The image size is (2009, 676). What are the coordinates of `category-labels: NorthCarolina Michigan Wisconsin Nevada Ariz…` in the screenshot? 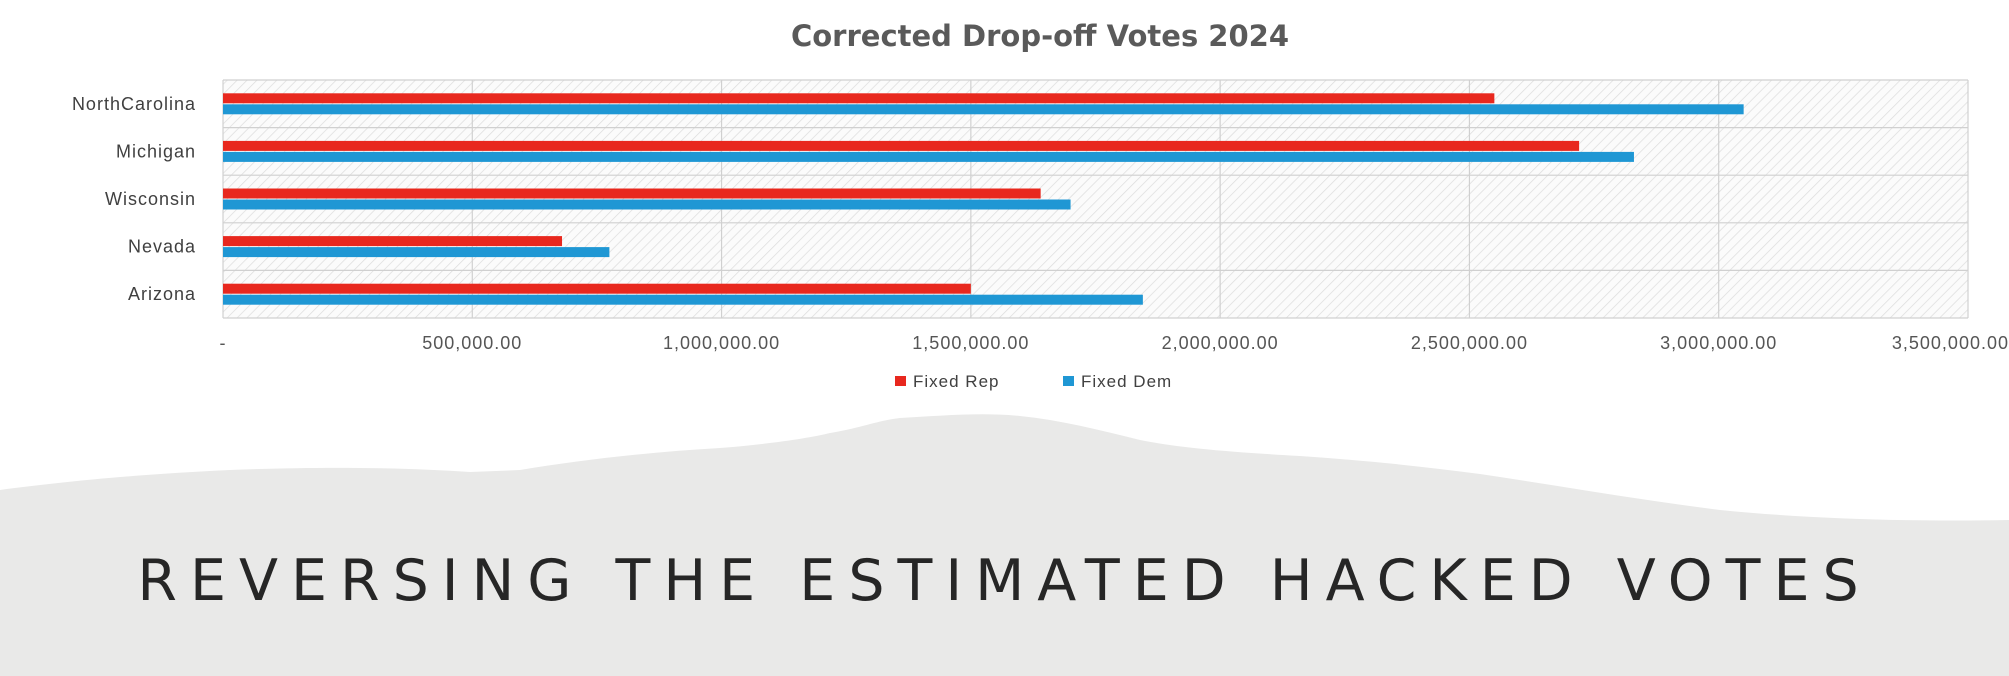 It's located at (134, 199).